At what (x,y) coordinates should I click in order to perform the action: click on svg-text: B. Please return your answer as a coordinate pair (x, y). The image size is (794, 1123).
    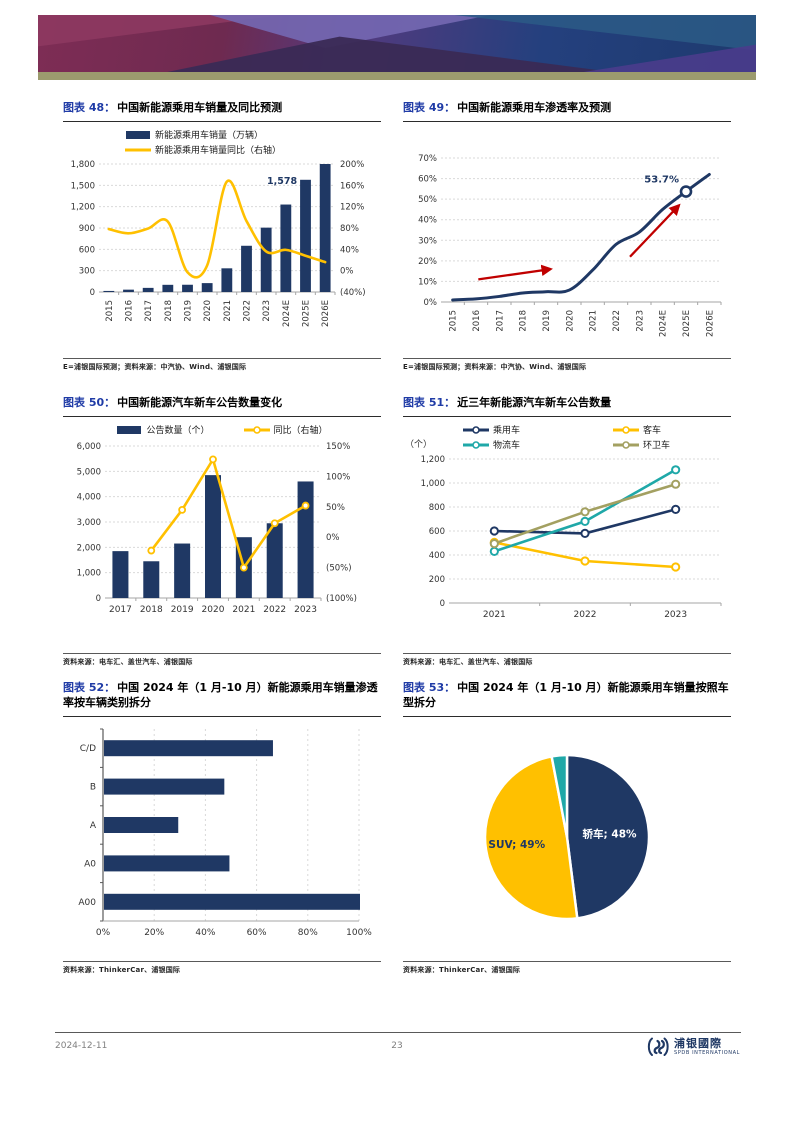
    Looking at the image, I should click on (93, 788).